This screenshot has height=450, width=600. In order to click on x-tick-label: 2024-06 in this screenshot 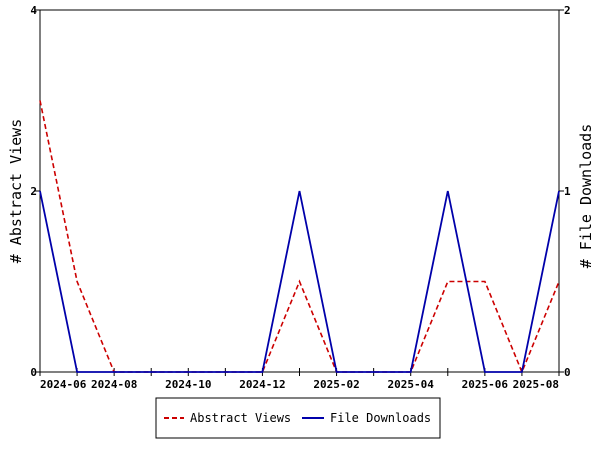, I will do `click(63, 384)`.